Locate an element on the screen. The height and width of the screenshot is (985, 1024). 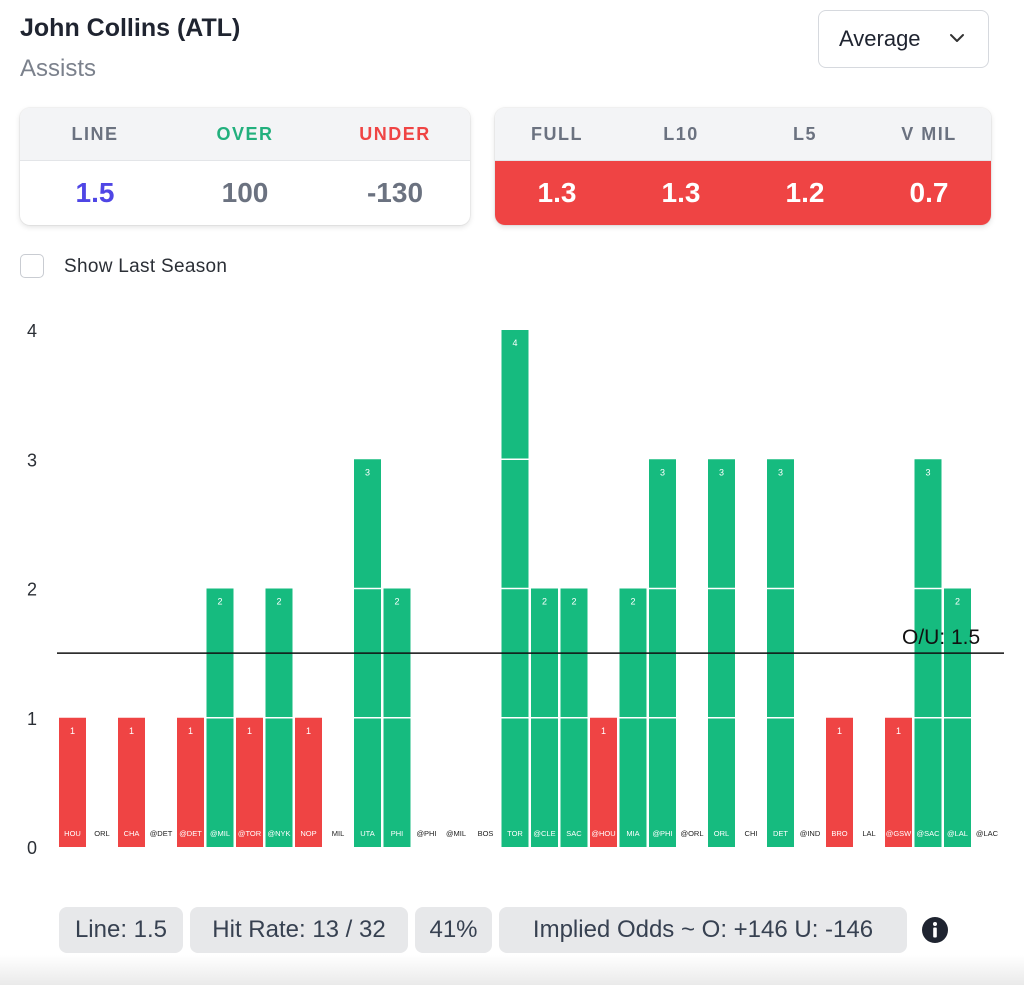
over-under-label: O/U: 1.5 is located at coordinates (941, 637).